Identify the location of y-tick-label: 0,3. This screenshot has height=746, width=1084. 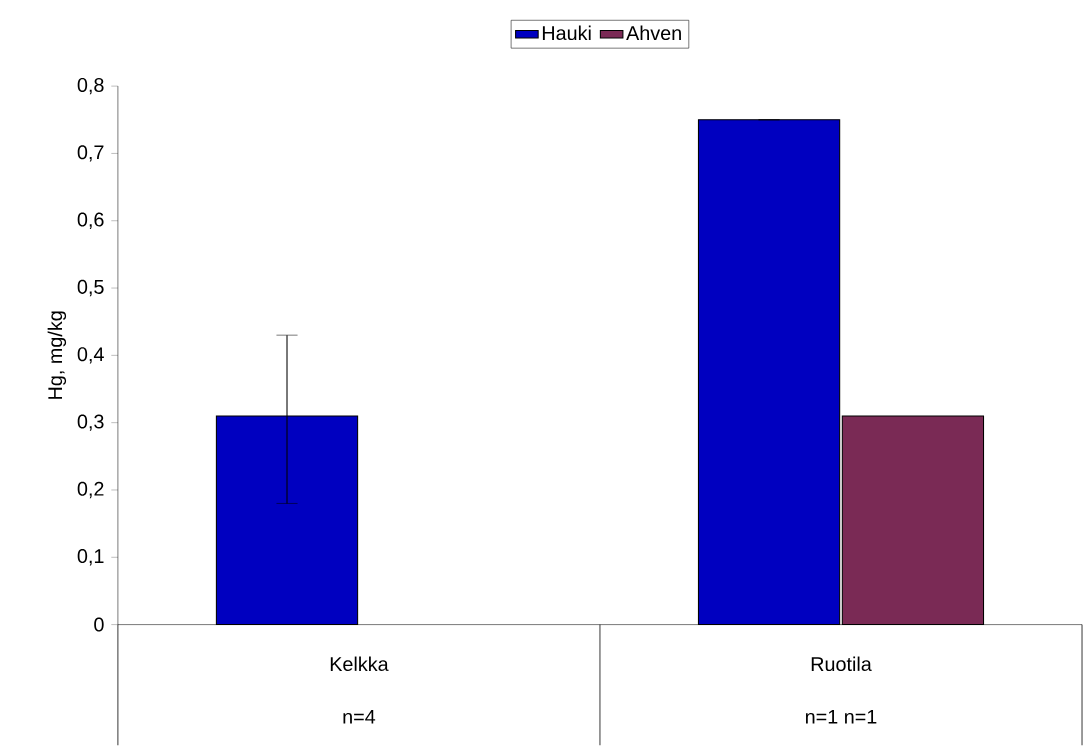
(90, 422).